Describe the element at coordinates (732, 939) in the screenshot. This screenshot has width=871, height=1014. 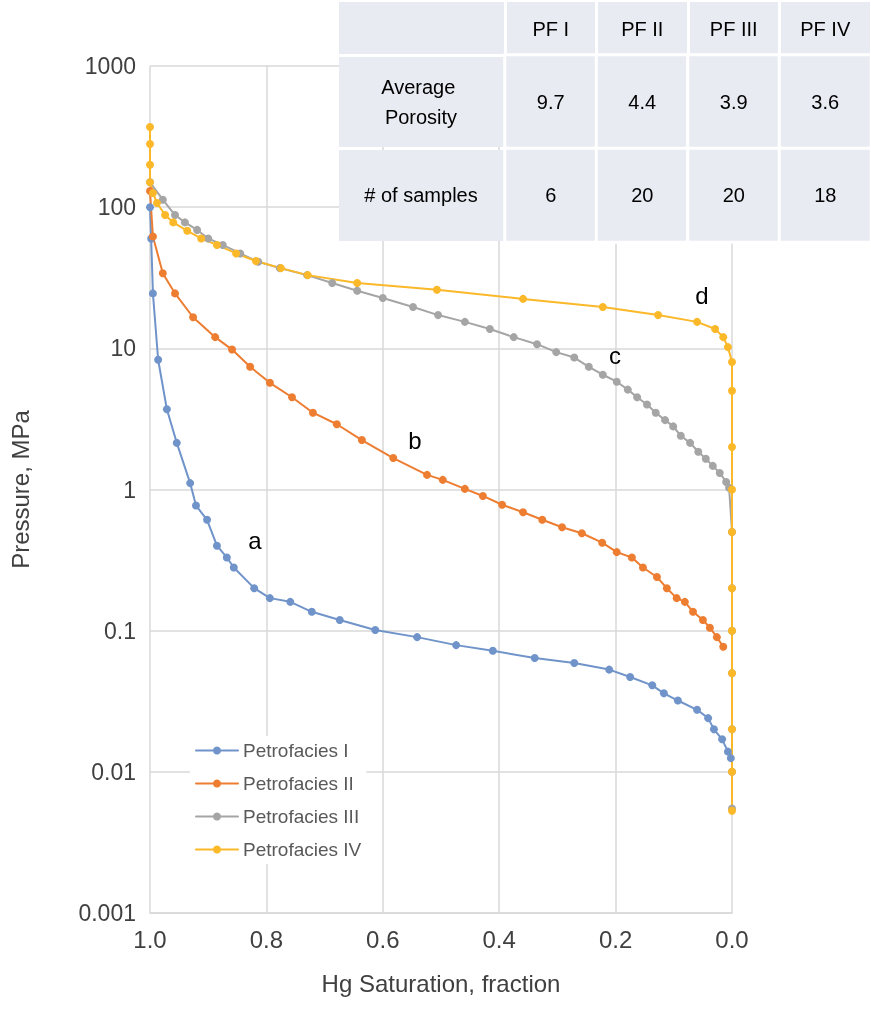
I see `x-tick-label: 0.0` at that location.